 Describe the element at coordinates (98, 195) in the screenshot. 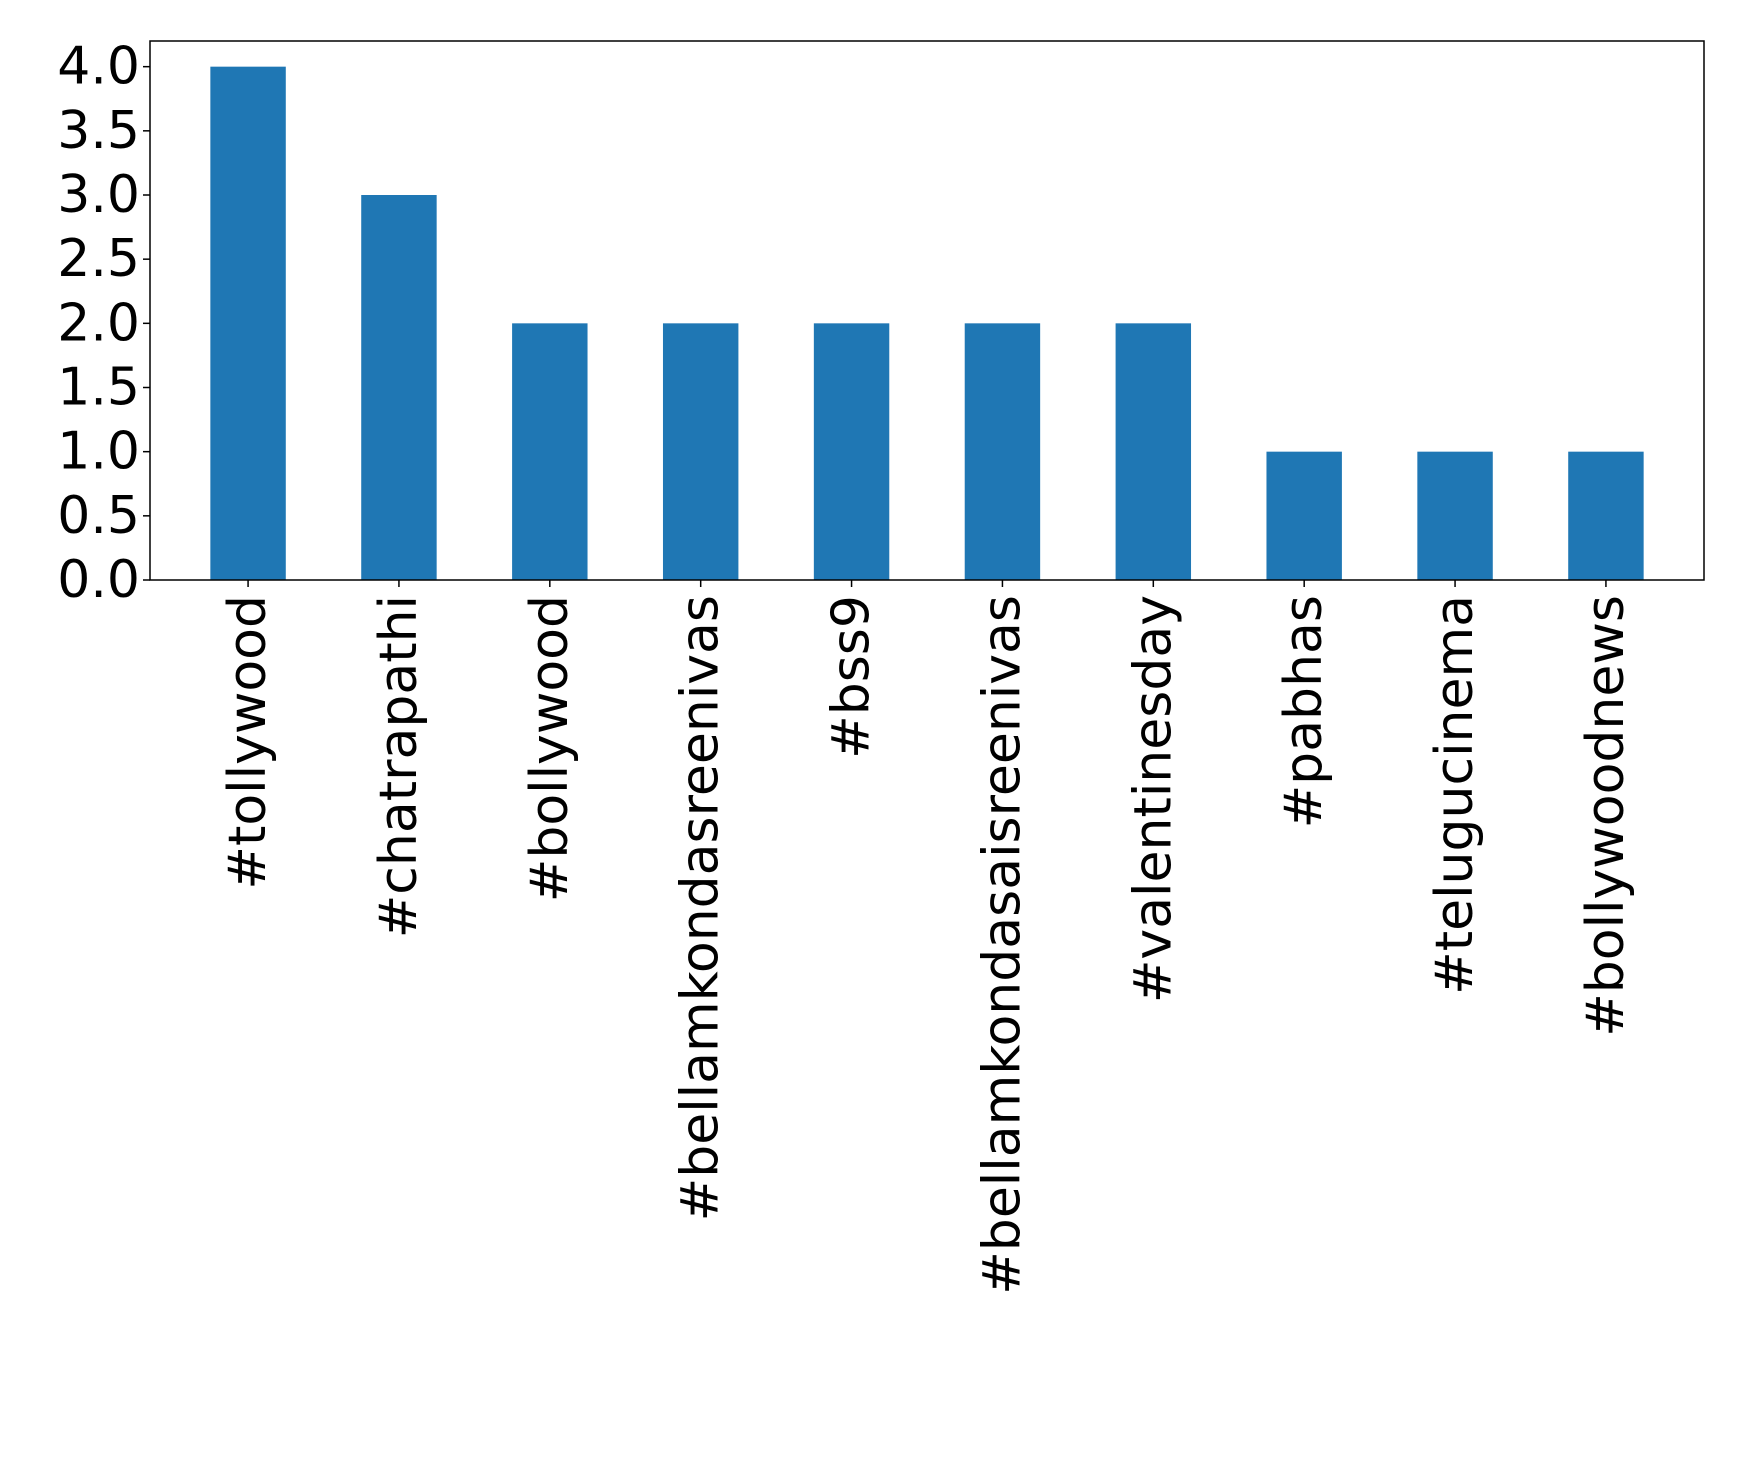

I see `y-tick-label: 3.0` at that location.